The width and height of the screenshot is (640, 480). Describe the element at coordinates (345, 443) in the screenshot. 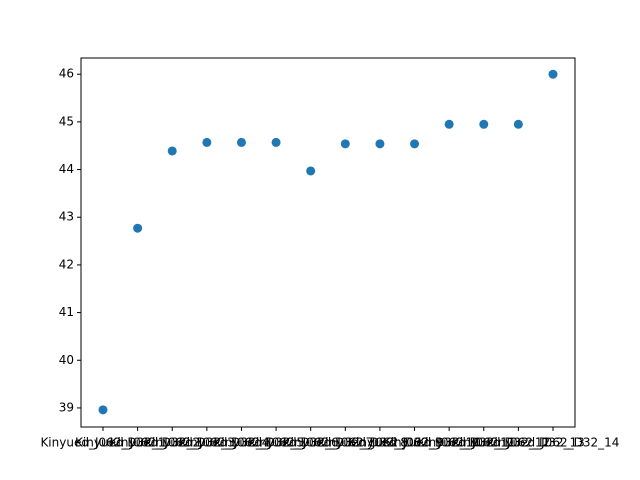

I see `x-tick-label: Kinyued_J062_D32_8` at that location.